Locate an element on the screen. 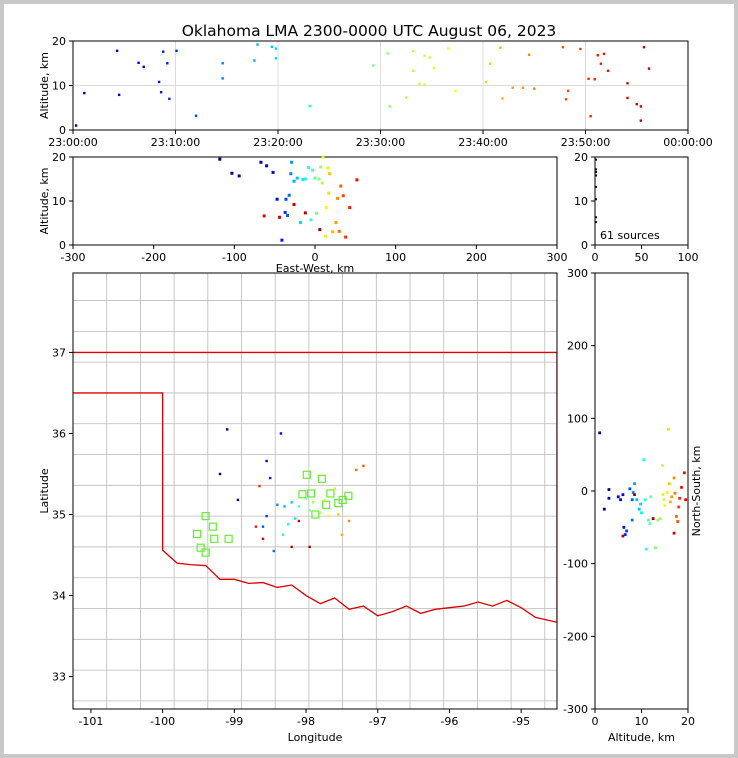 The height and width of the screenshot is (758, 738). ns-ylabel: North-South, km is located at coordinates (696, 491).